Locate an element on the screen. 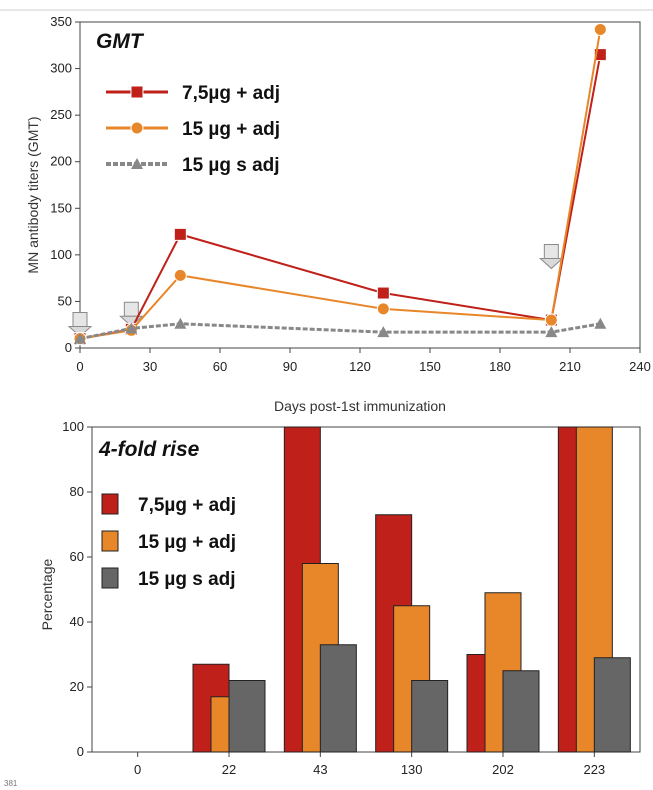 This screenshot has width=653, height=790. y-tick-label: 40 is located at coordinates (77, 621).